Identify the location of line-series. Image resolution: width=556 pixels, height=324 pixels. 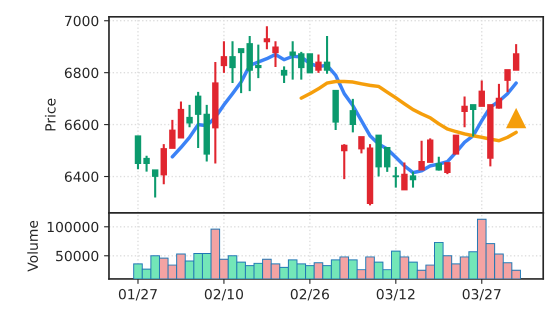
(409, 111).